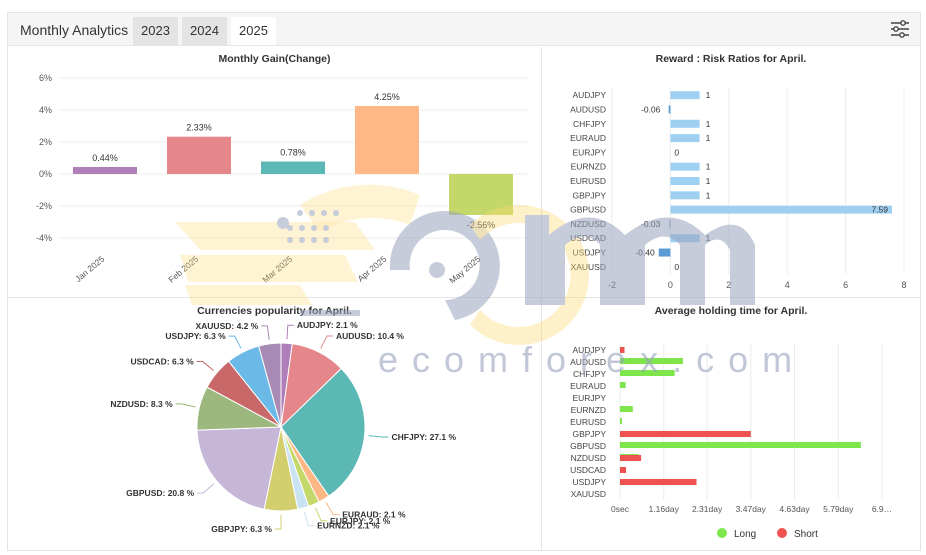 The height and width of the screenshot is (555, 926). Describe the element at coordinates (274, 59) in the screenshot. I see `monthly-gain-title: Monthly Gain(Change)` at that location.